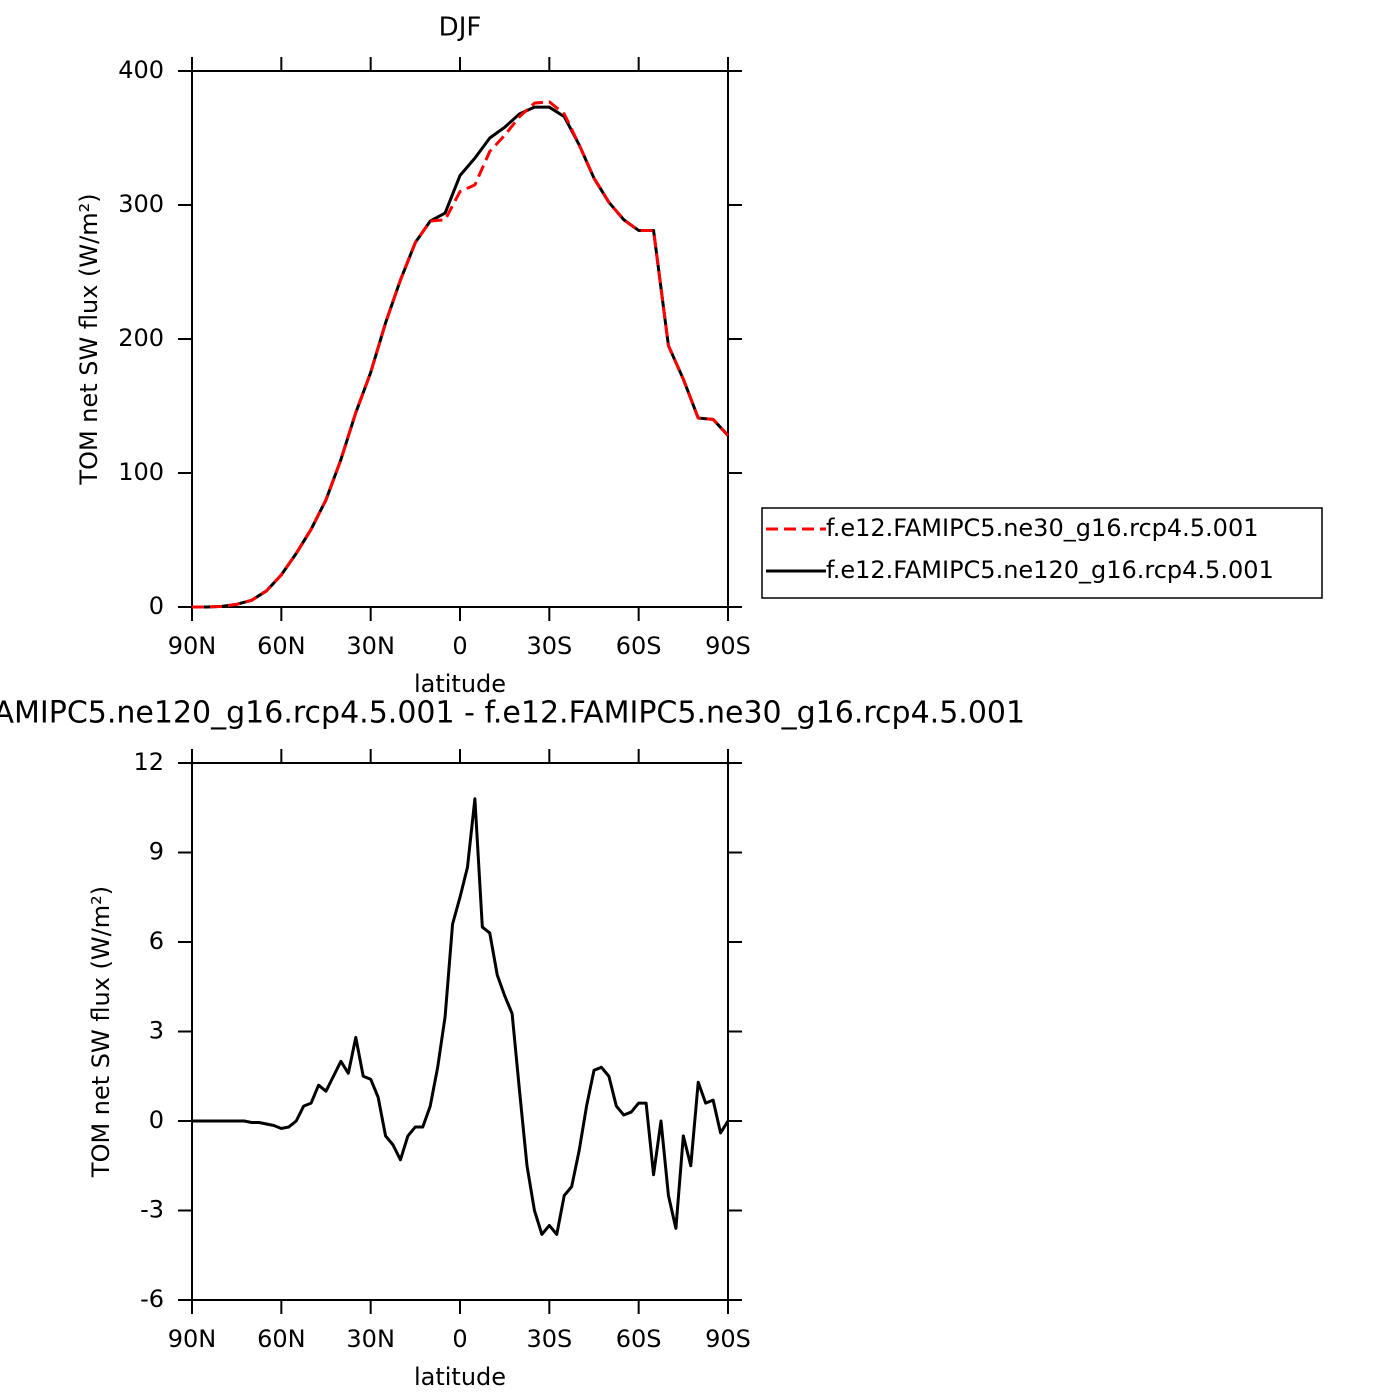  I want to click on legend-box, so click(1042, 553).